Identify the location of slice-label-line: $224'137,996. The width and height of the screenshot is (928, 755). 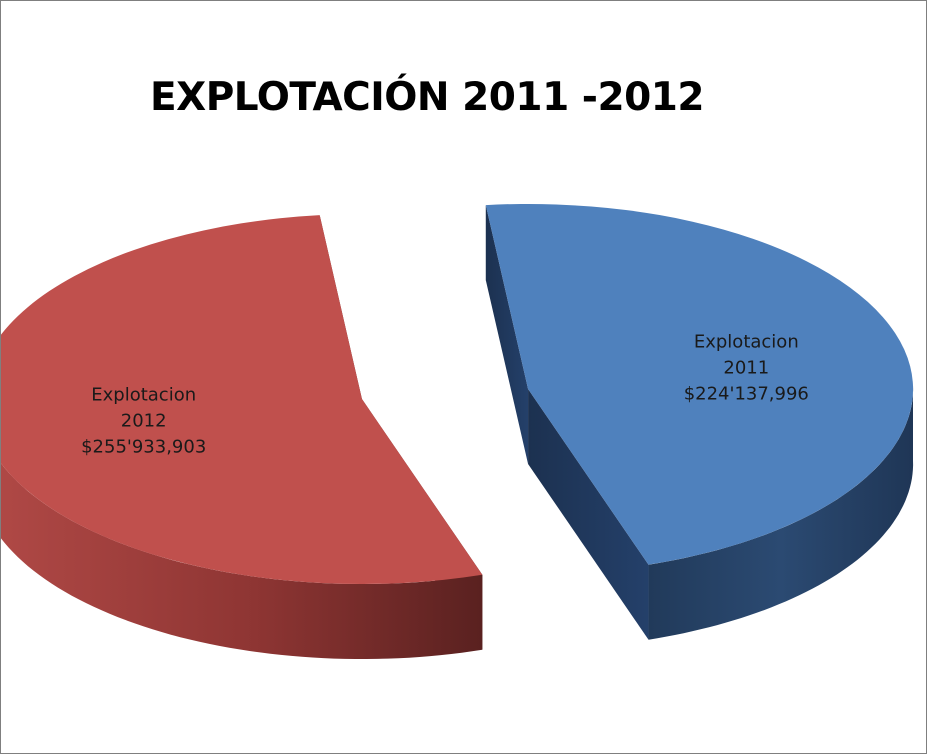
(746, 393).